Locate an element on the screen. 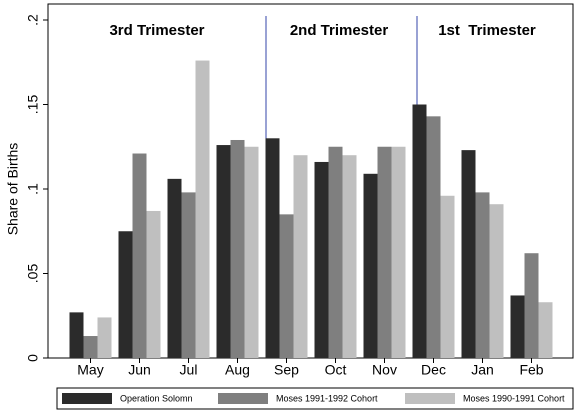 The height and width of the screenshot is (410, 580). x-tick-label: Jun is located at coordinates (139, 370).